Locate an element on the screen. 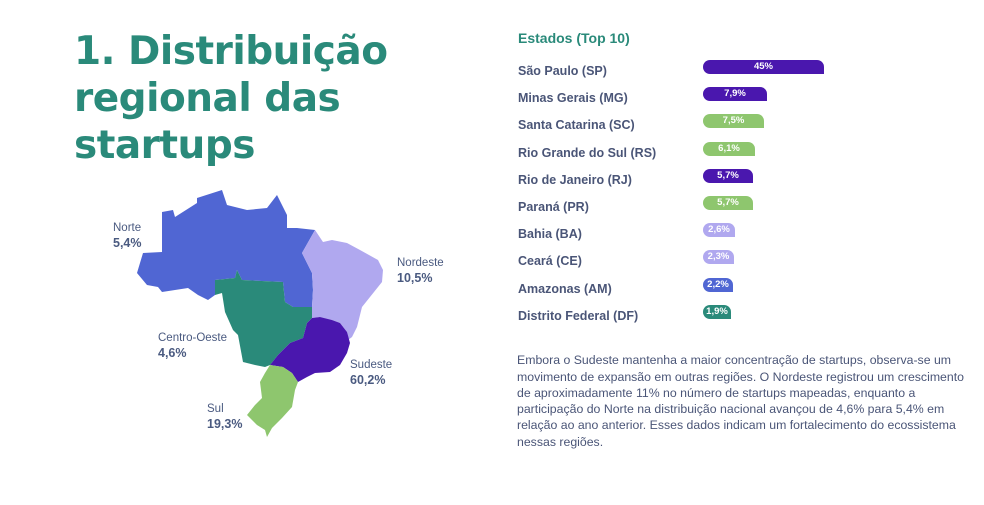 The image size is (984, 505). label-centro-oeste: Centro-Oeste 4,6% is located at coordinates (192, 346).